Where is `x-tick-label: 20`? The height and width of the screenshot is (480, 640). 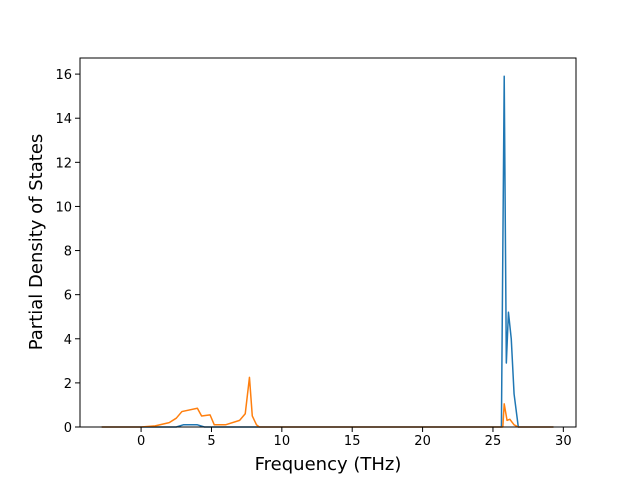 x-tick-label: 20 is located at coordinates (422, 441).